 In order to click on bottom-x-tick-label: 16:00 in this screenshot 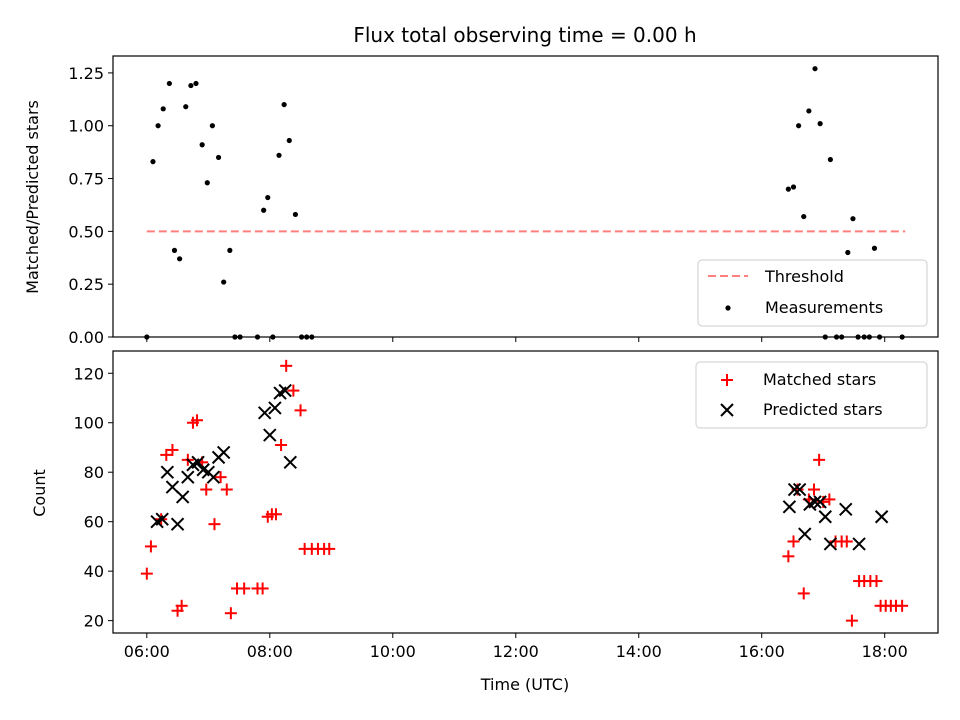, I will do `click(762, 651)`.